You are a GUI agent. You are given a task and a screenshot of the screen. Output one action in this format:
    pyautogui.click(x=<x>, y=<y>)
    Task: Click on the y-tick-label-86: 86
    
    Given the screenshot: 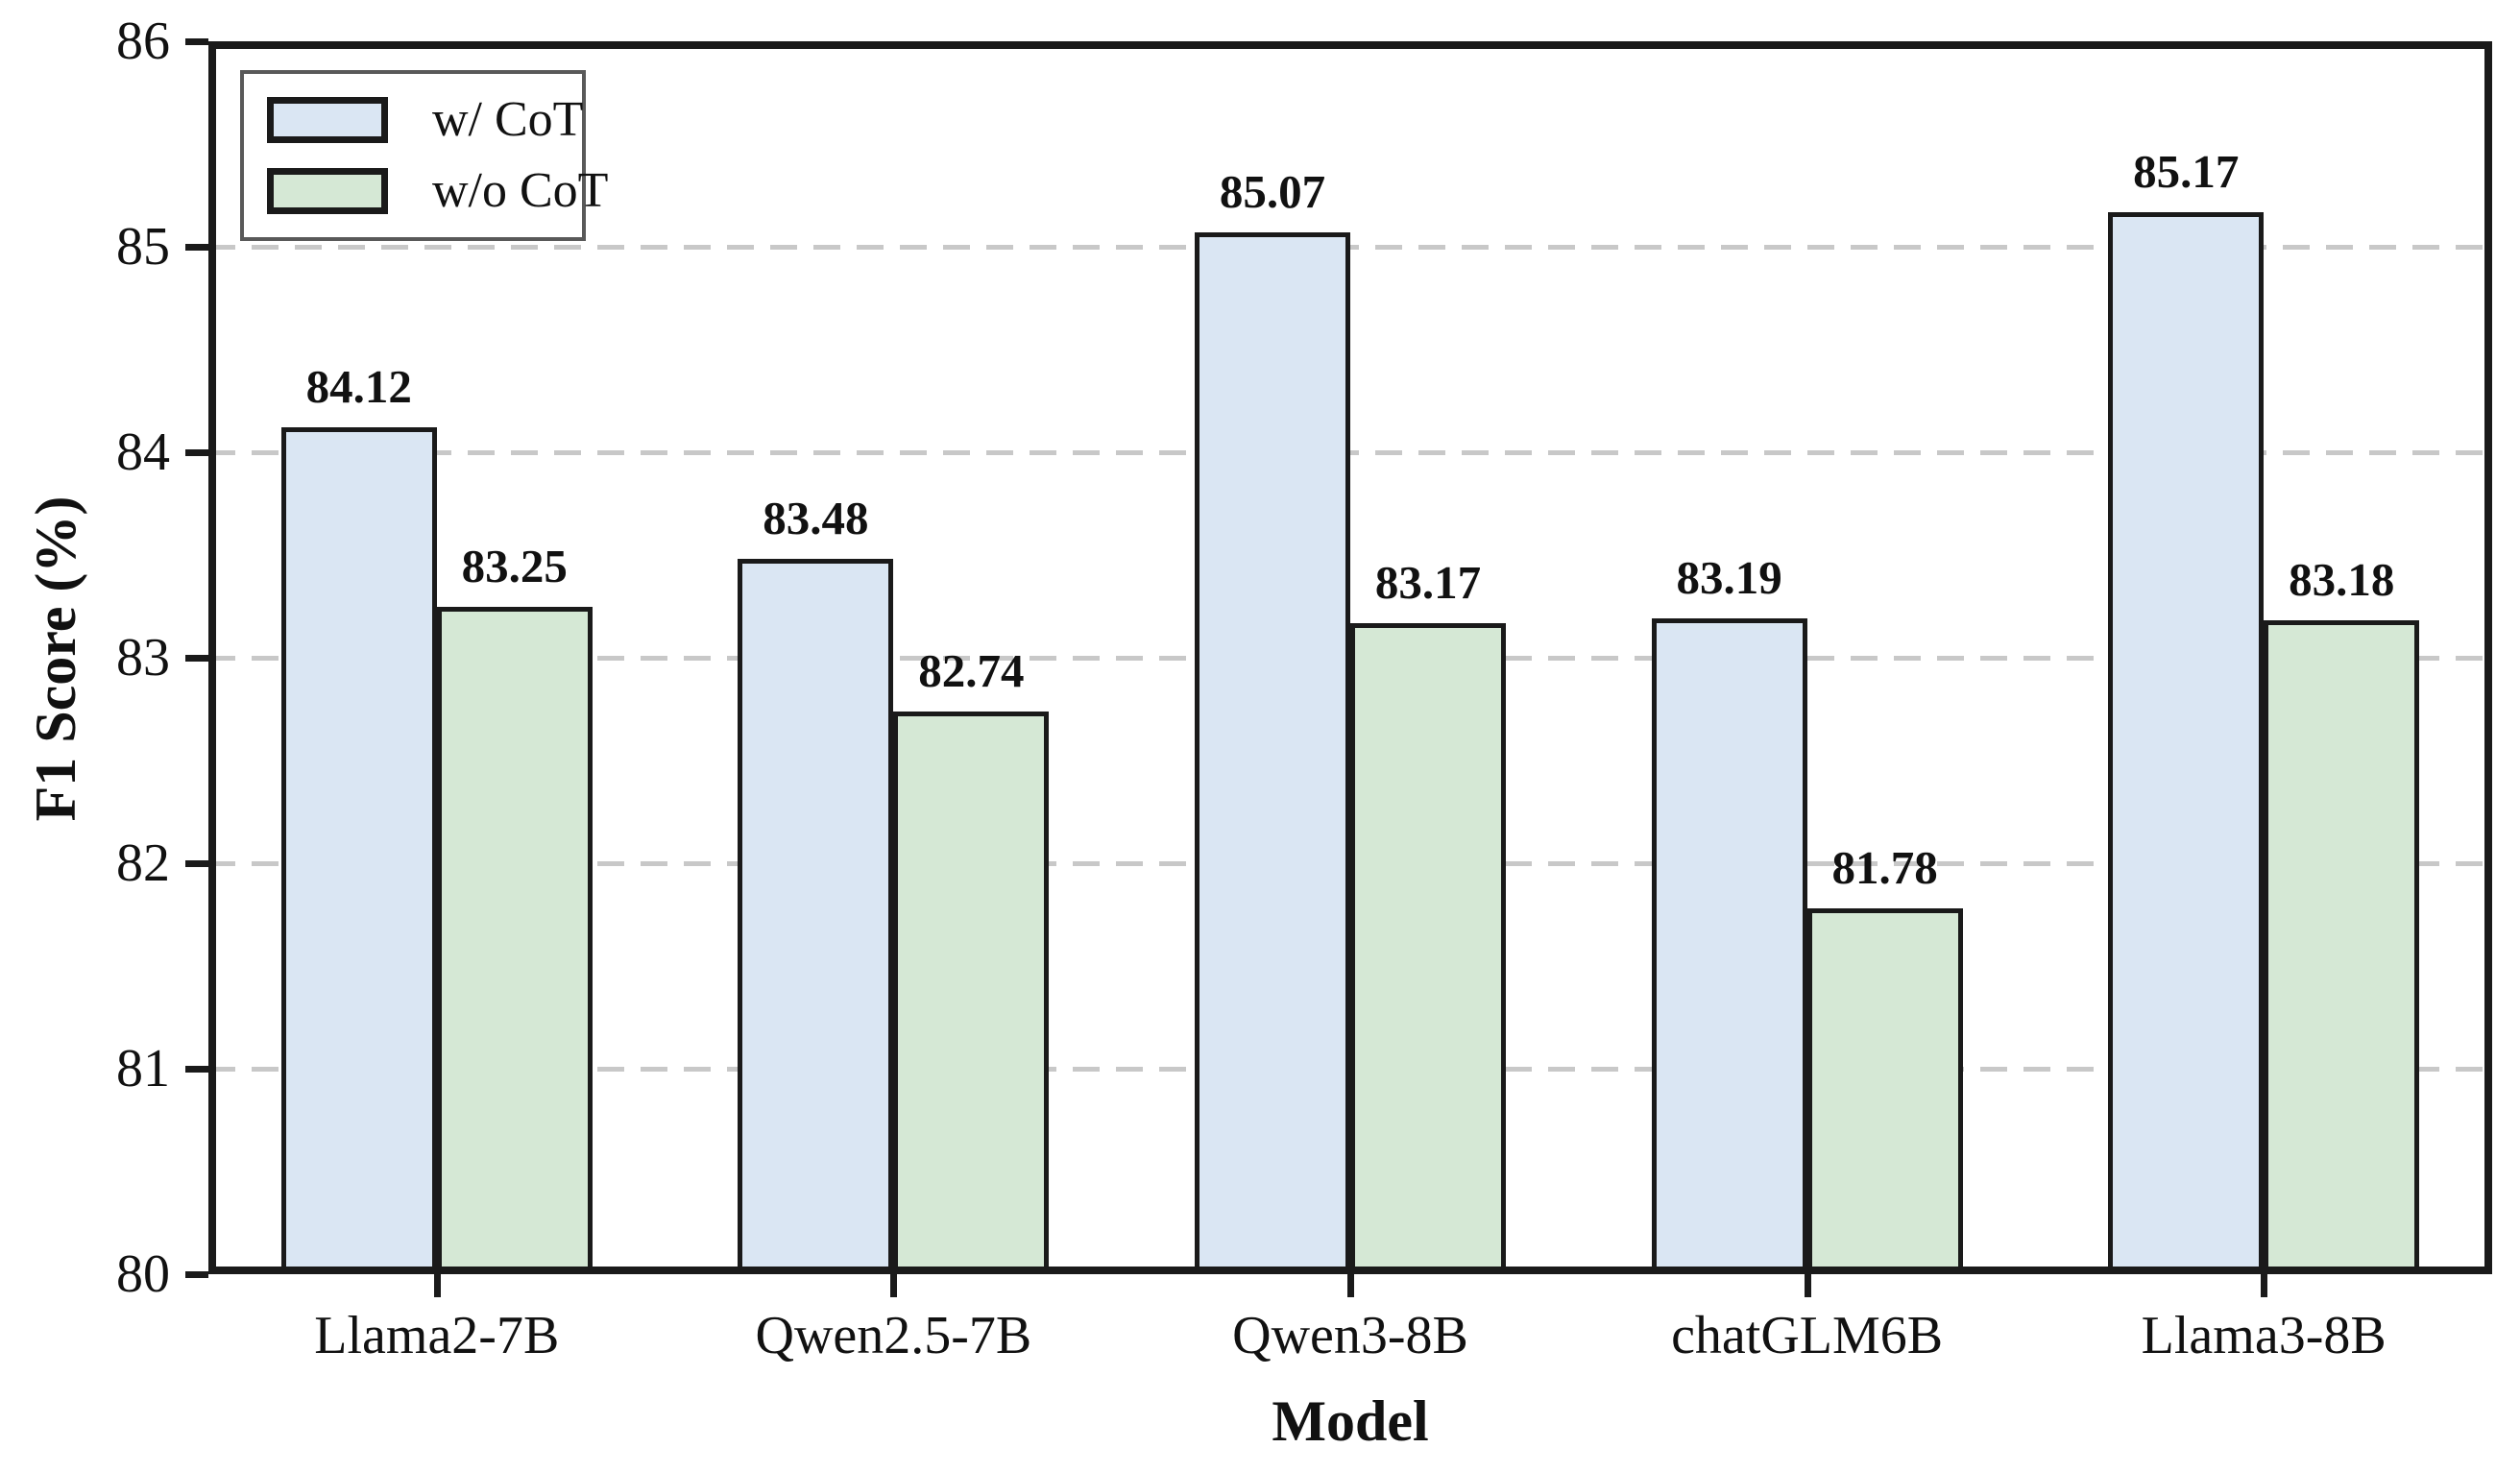 What is the action you would take?
    pyautogui.click(x=143, y=41)
    